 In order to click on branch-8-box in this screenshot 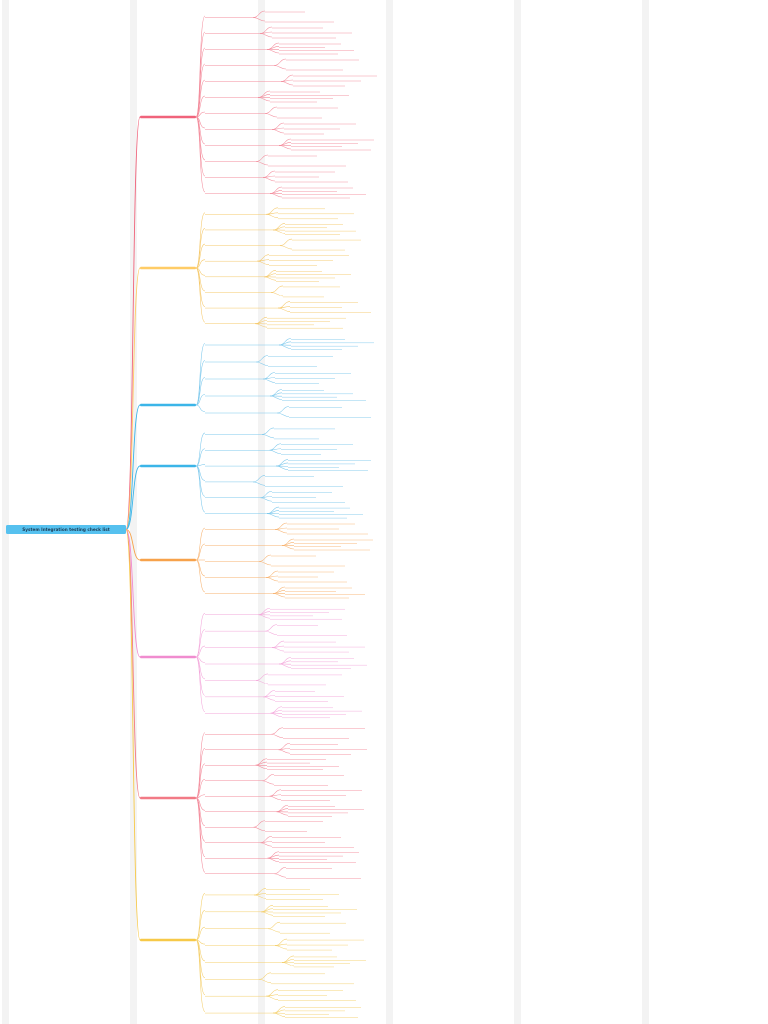, I will do `click(168, 940)`.